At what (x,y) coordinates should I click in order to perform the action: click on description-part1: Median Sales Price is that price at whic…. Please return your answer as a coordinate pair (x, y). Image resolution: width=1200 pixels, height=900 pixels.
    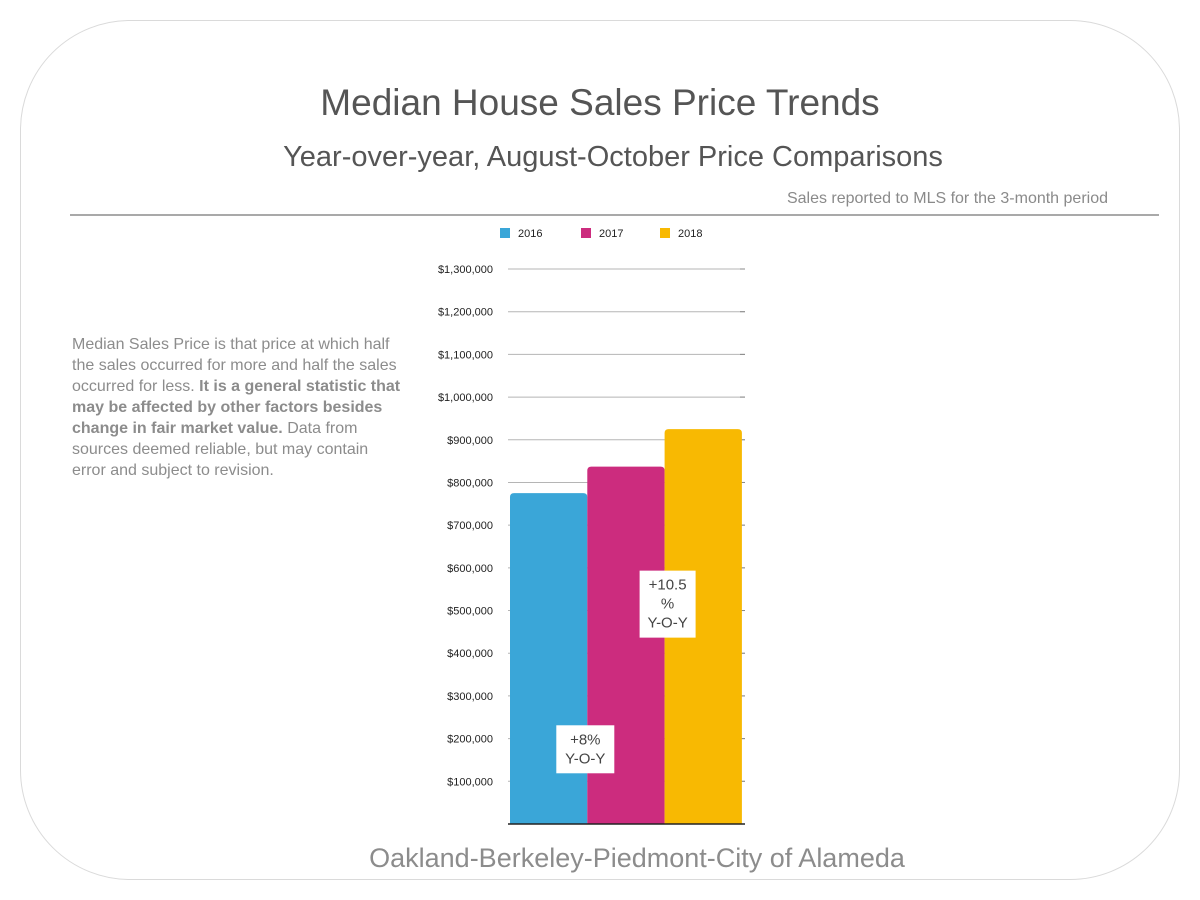
    Looking at the image, I should click on (234, 365).